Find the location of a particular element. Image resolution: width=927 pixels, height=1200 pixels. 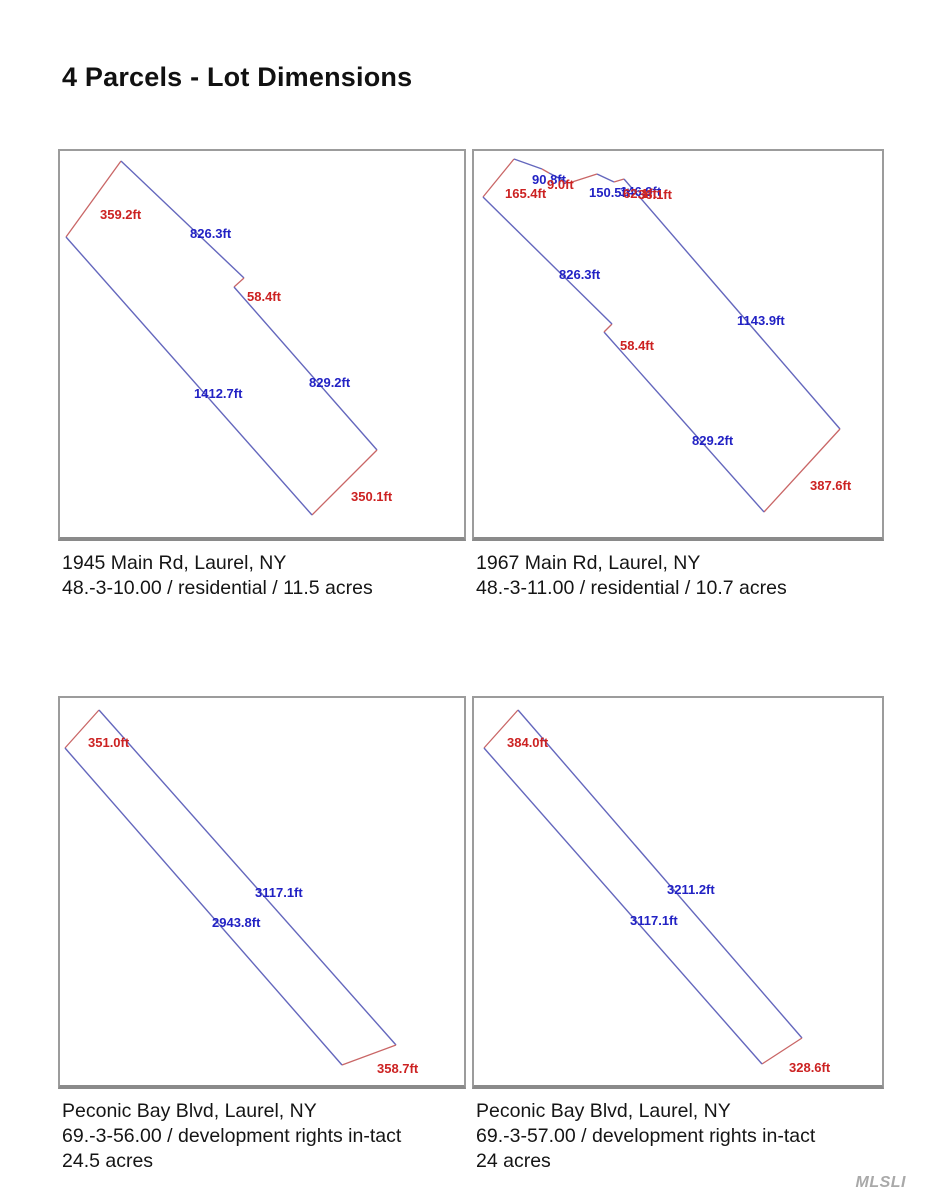

parcel-diagram-3: 351.0ft 3117.1ft 2943.8ft 358.7ft is located at coordinates (262, 892).